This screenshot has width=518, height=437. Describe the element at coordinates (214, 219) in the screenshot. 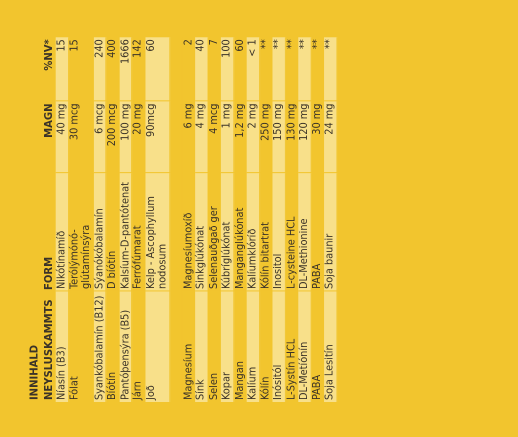

I see `table-row: Selen Selenauðgað ger 4 mcg 7` at that location.